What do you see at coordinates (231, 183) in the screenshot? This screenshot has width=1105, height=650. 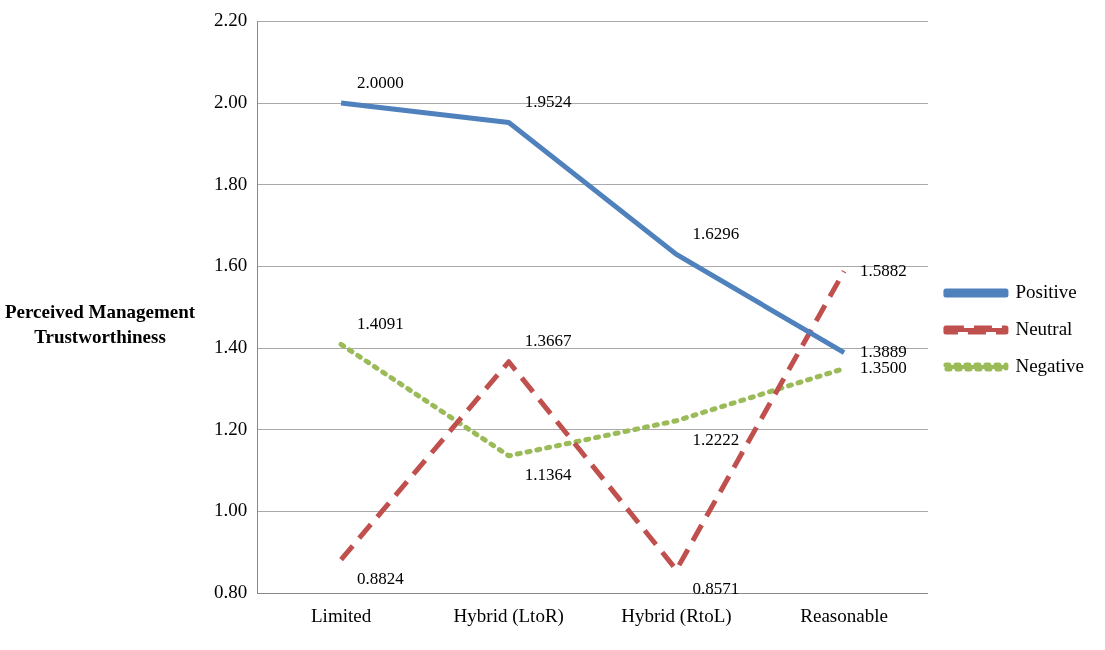 I see `y-tick-label: 1.80` at bounding box center [231, 183].